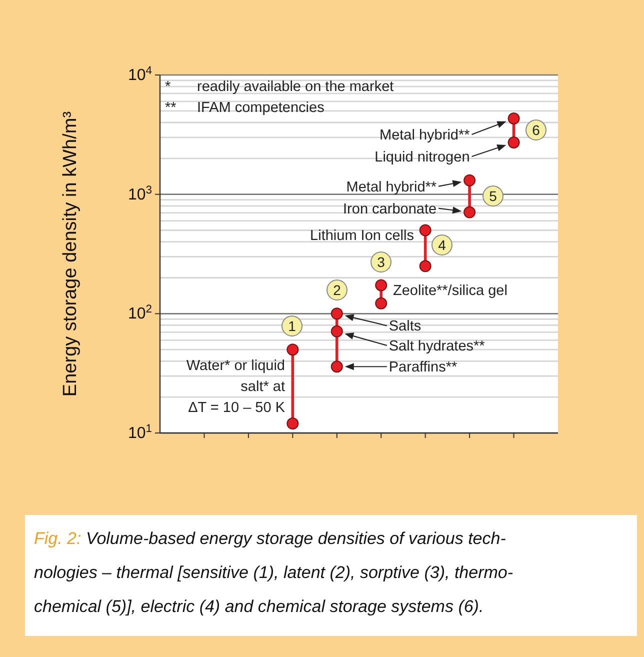 This screenshot has height=657, width=644. What do you see at coordinates (381, 262) in the screenshot?
I see `annotation: 3` at bounding box center [381, 262].